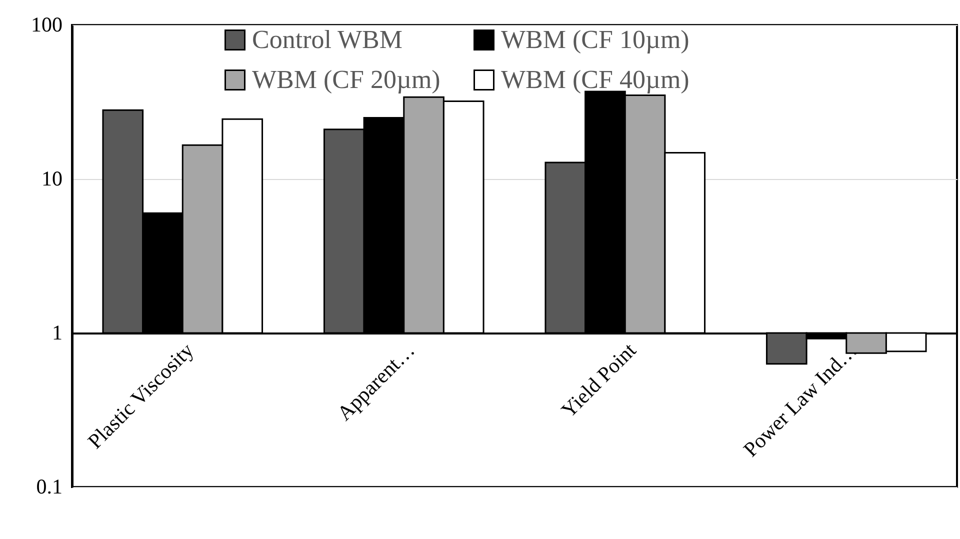 The width and height of the screenshot is (960, 539). Describe the element at coordinates (595, 79) in the screenshot. I see `legend-label: WBM (CF 40µm)` at that location.